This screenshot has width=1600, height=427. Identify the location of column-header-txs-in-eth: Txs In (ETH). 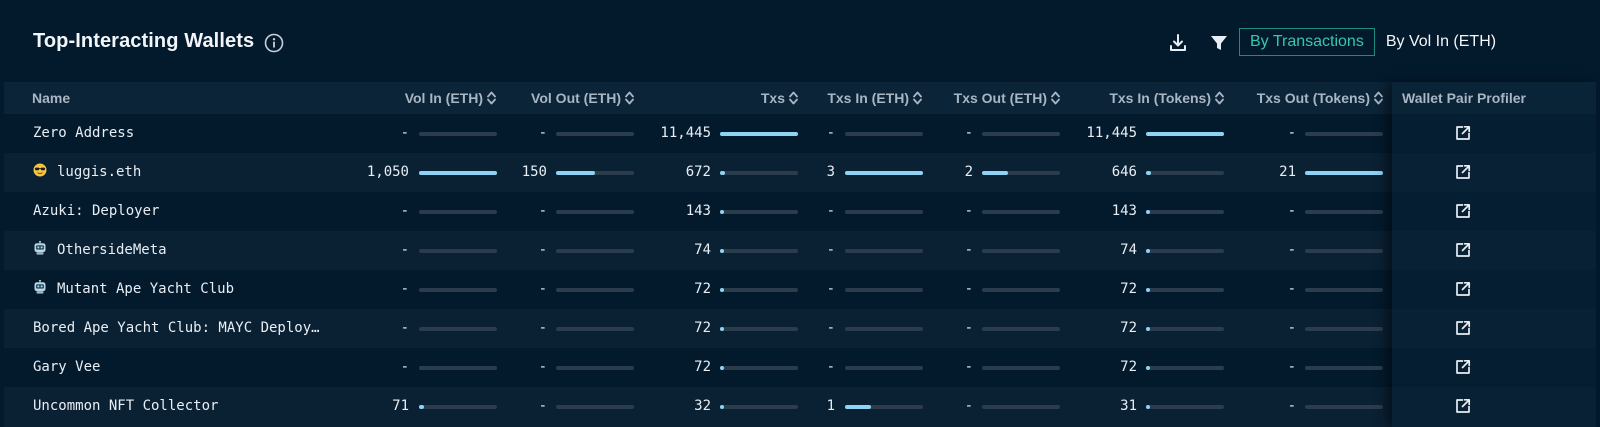
(874, 98).